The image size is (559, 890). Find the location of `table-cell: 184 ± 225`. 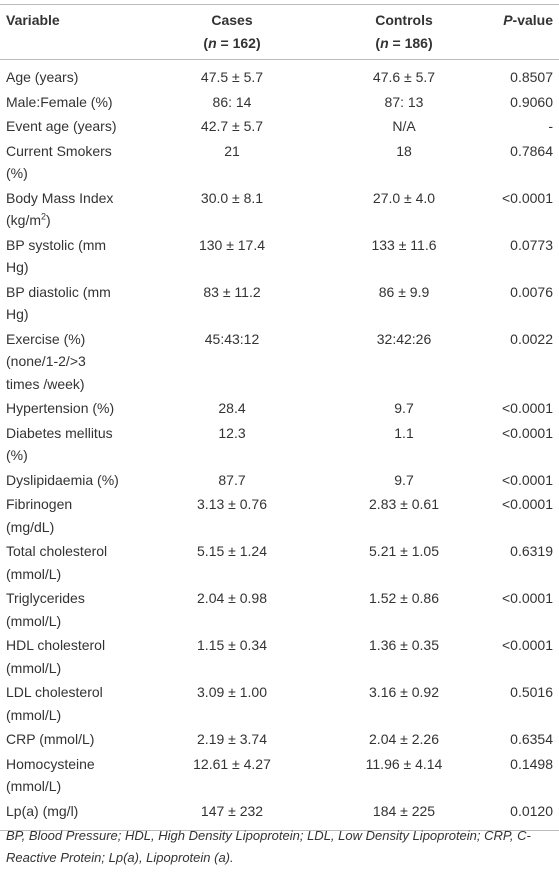

table-cell: 184 ± 225 is located at coordinates (404, 814).